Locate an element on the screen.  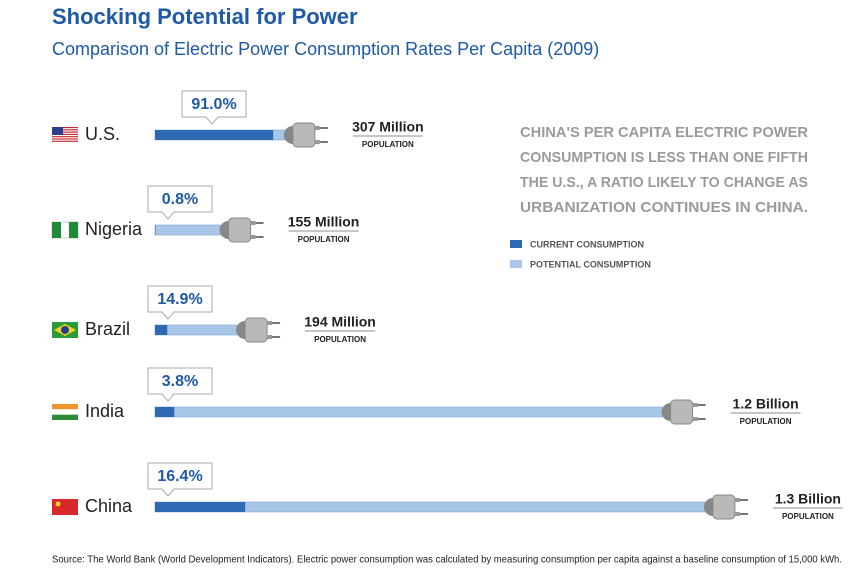
population-value: 155 Million is located at coordinates (324, 222).